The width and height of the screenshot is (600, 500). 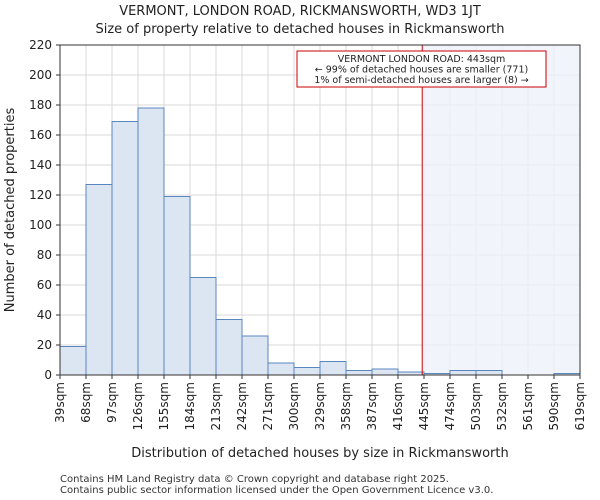 I want to click on x-tick-label: 97sqm, so click(x=112, y=402).